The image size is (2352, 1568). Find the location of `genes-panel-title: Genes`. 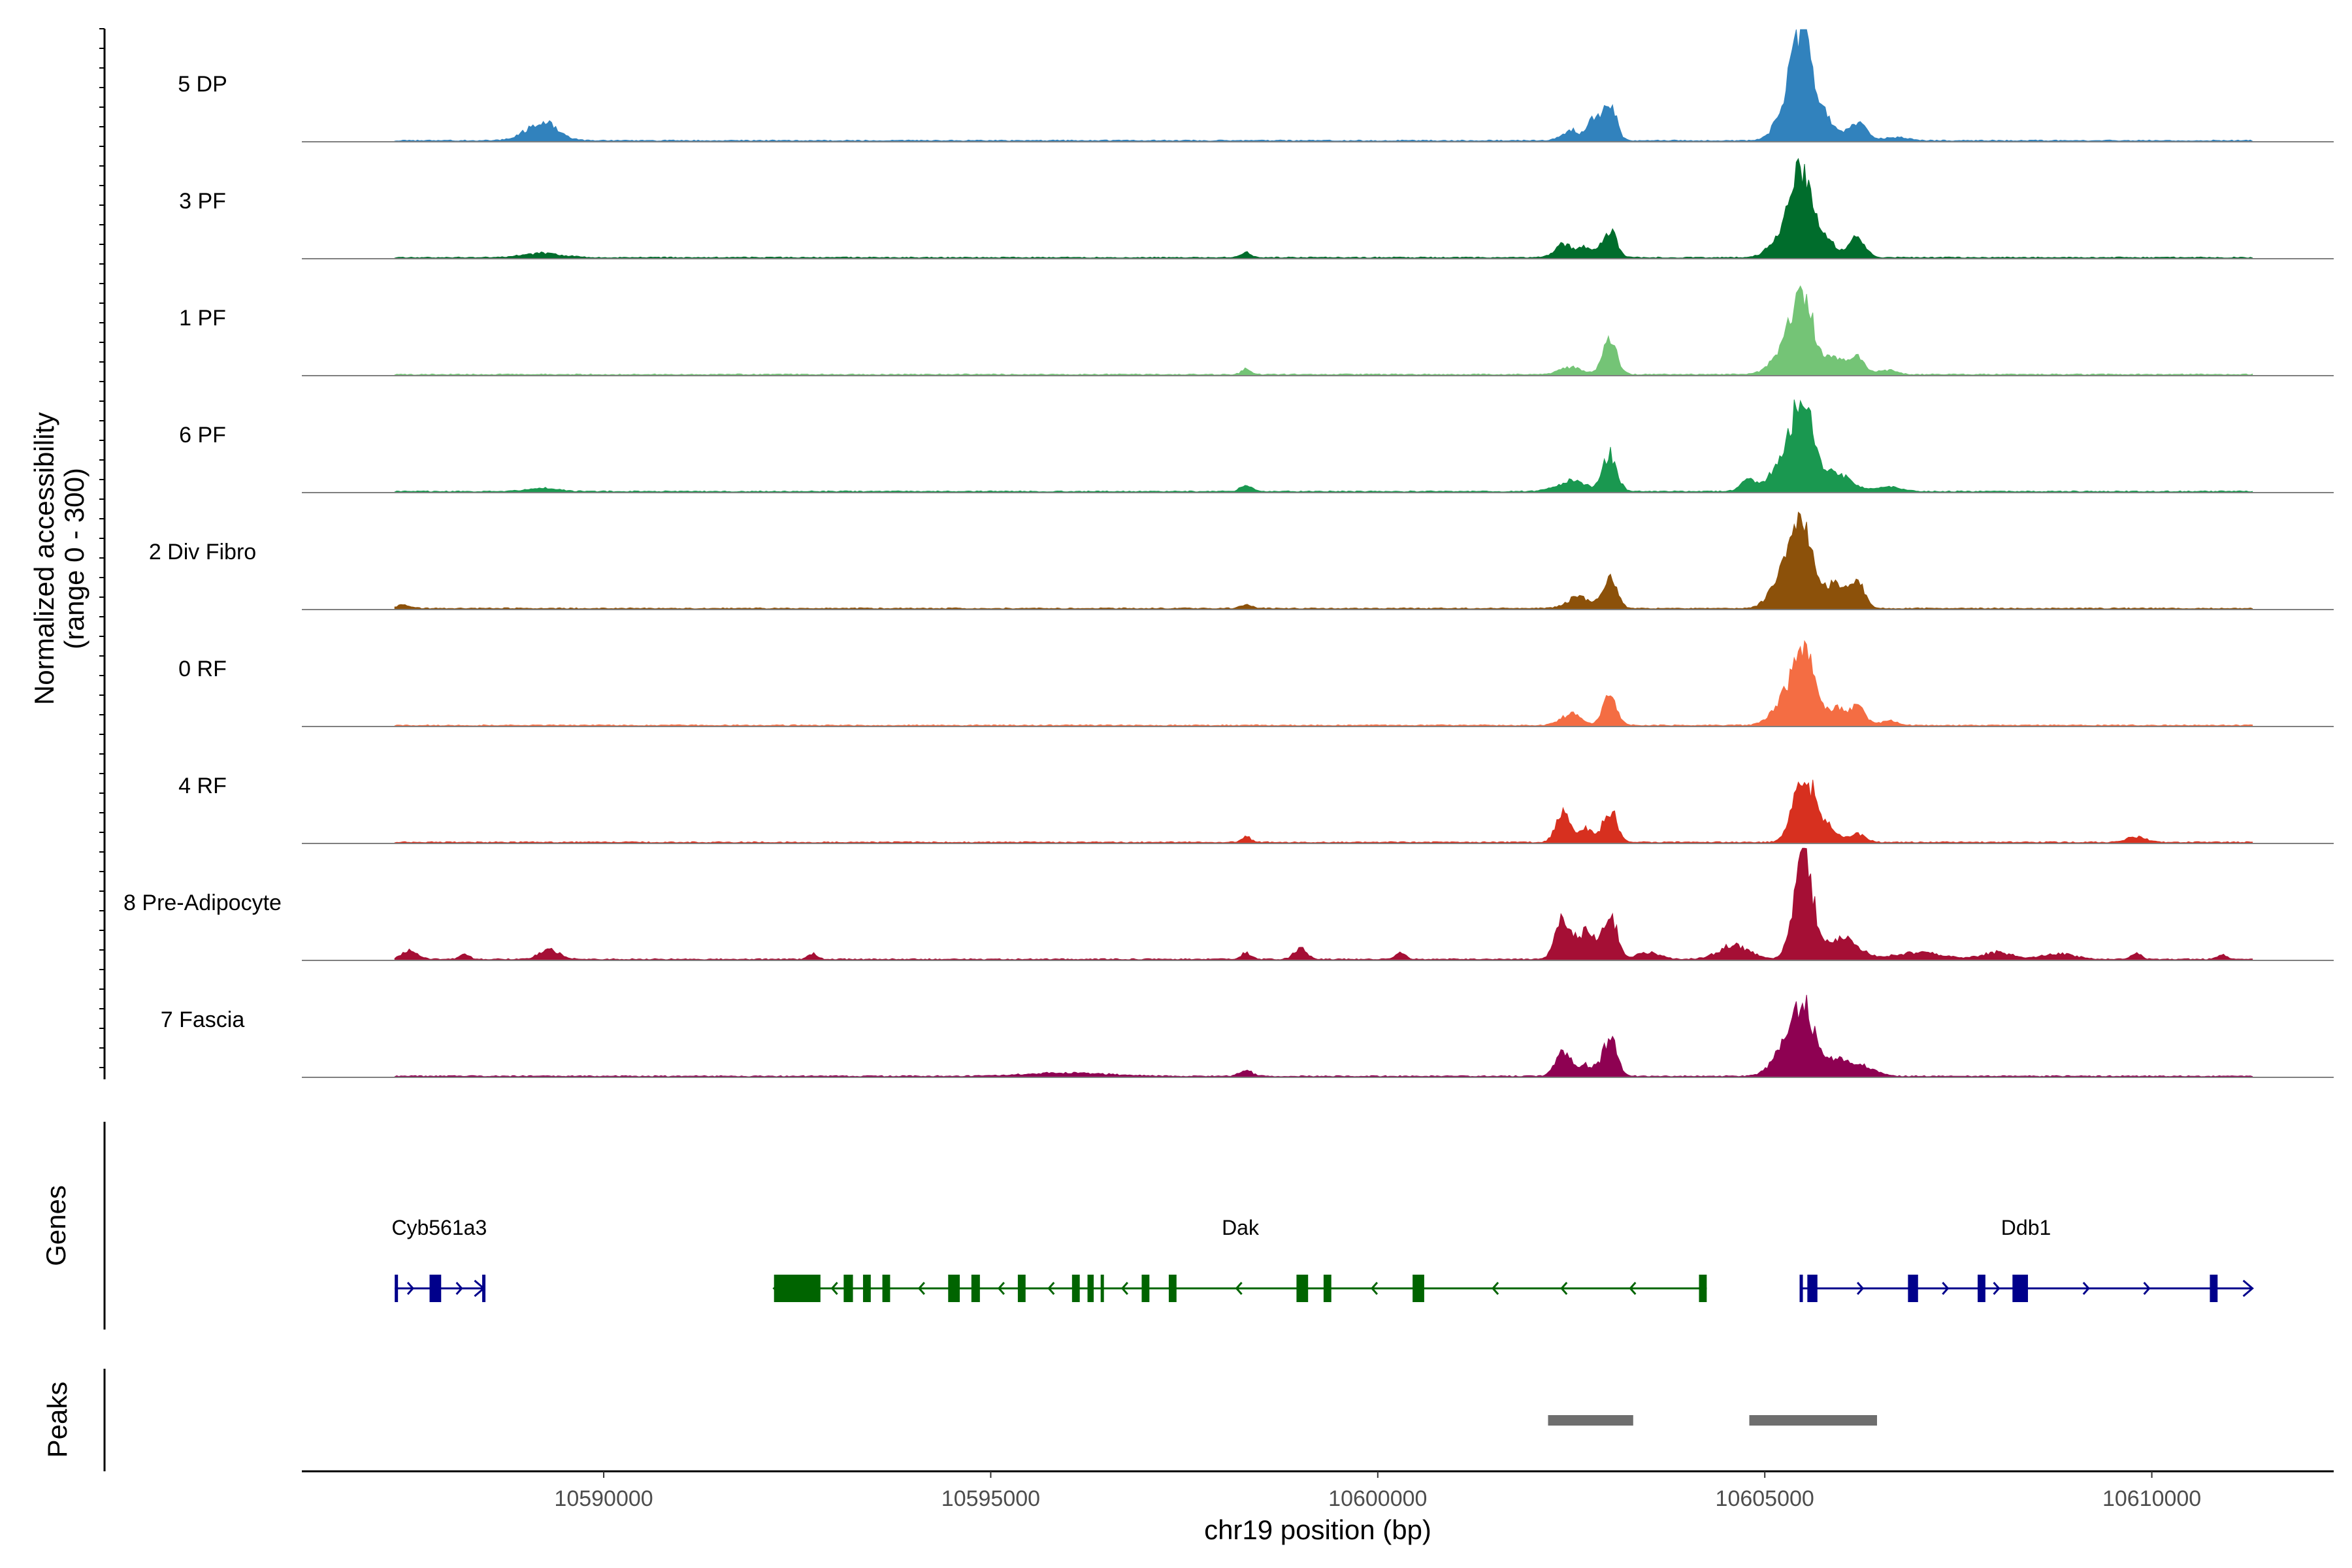

genes-panel-title: Genes is located at coordinates (56, 1225).